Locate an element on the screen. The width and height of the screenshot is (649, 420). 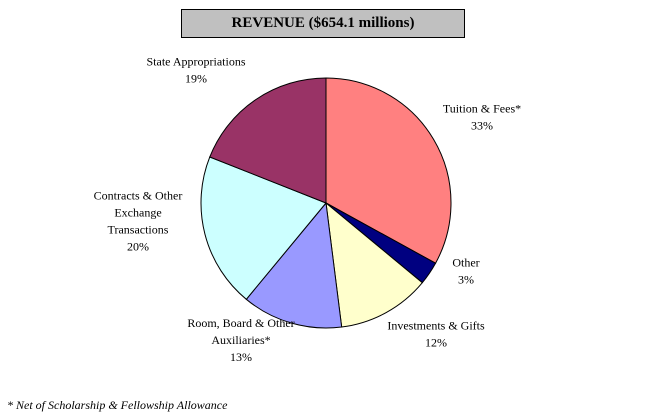
slice-name: Investments & Gifts is located at coordinates (436, 326).